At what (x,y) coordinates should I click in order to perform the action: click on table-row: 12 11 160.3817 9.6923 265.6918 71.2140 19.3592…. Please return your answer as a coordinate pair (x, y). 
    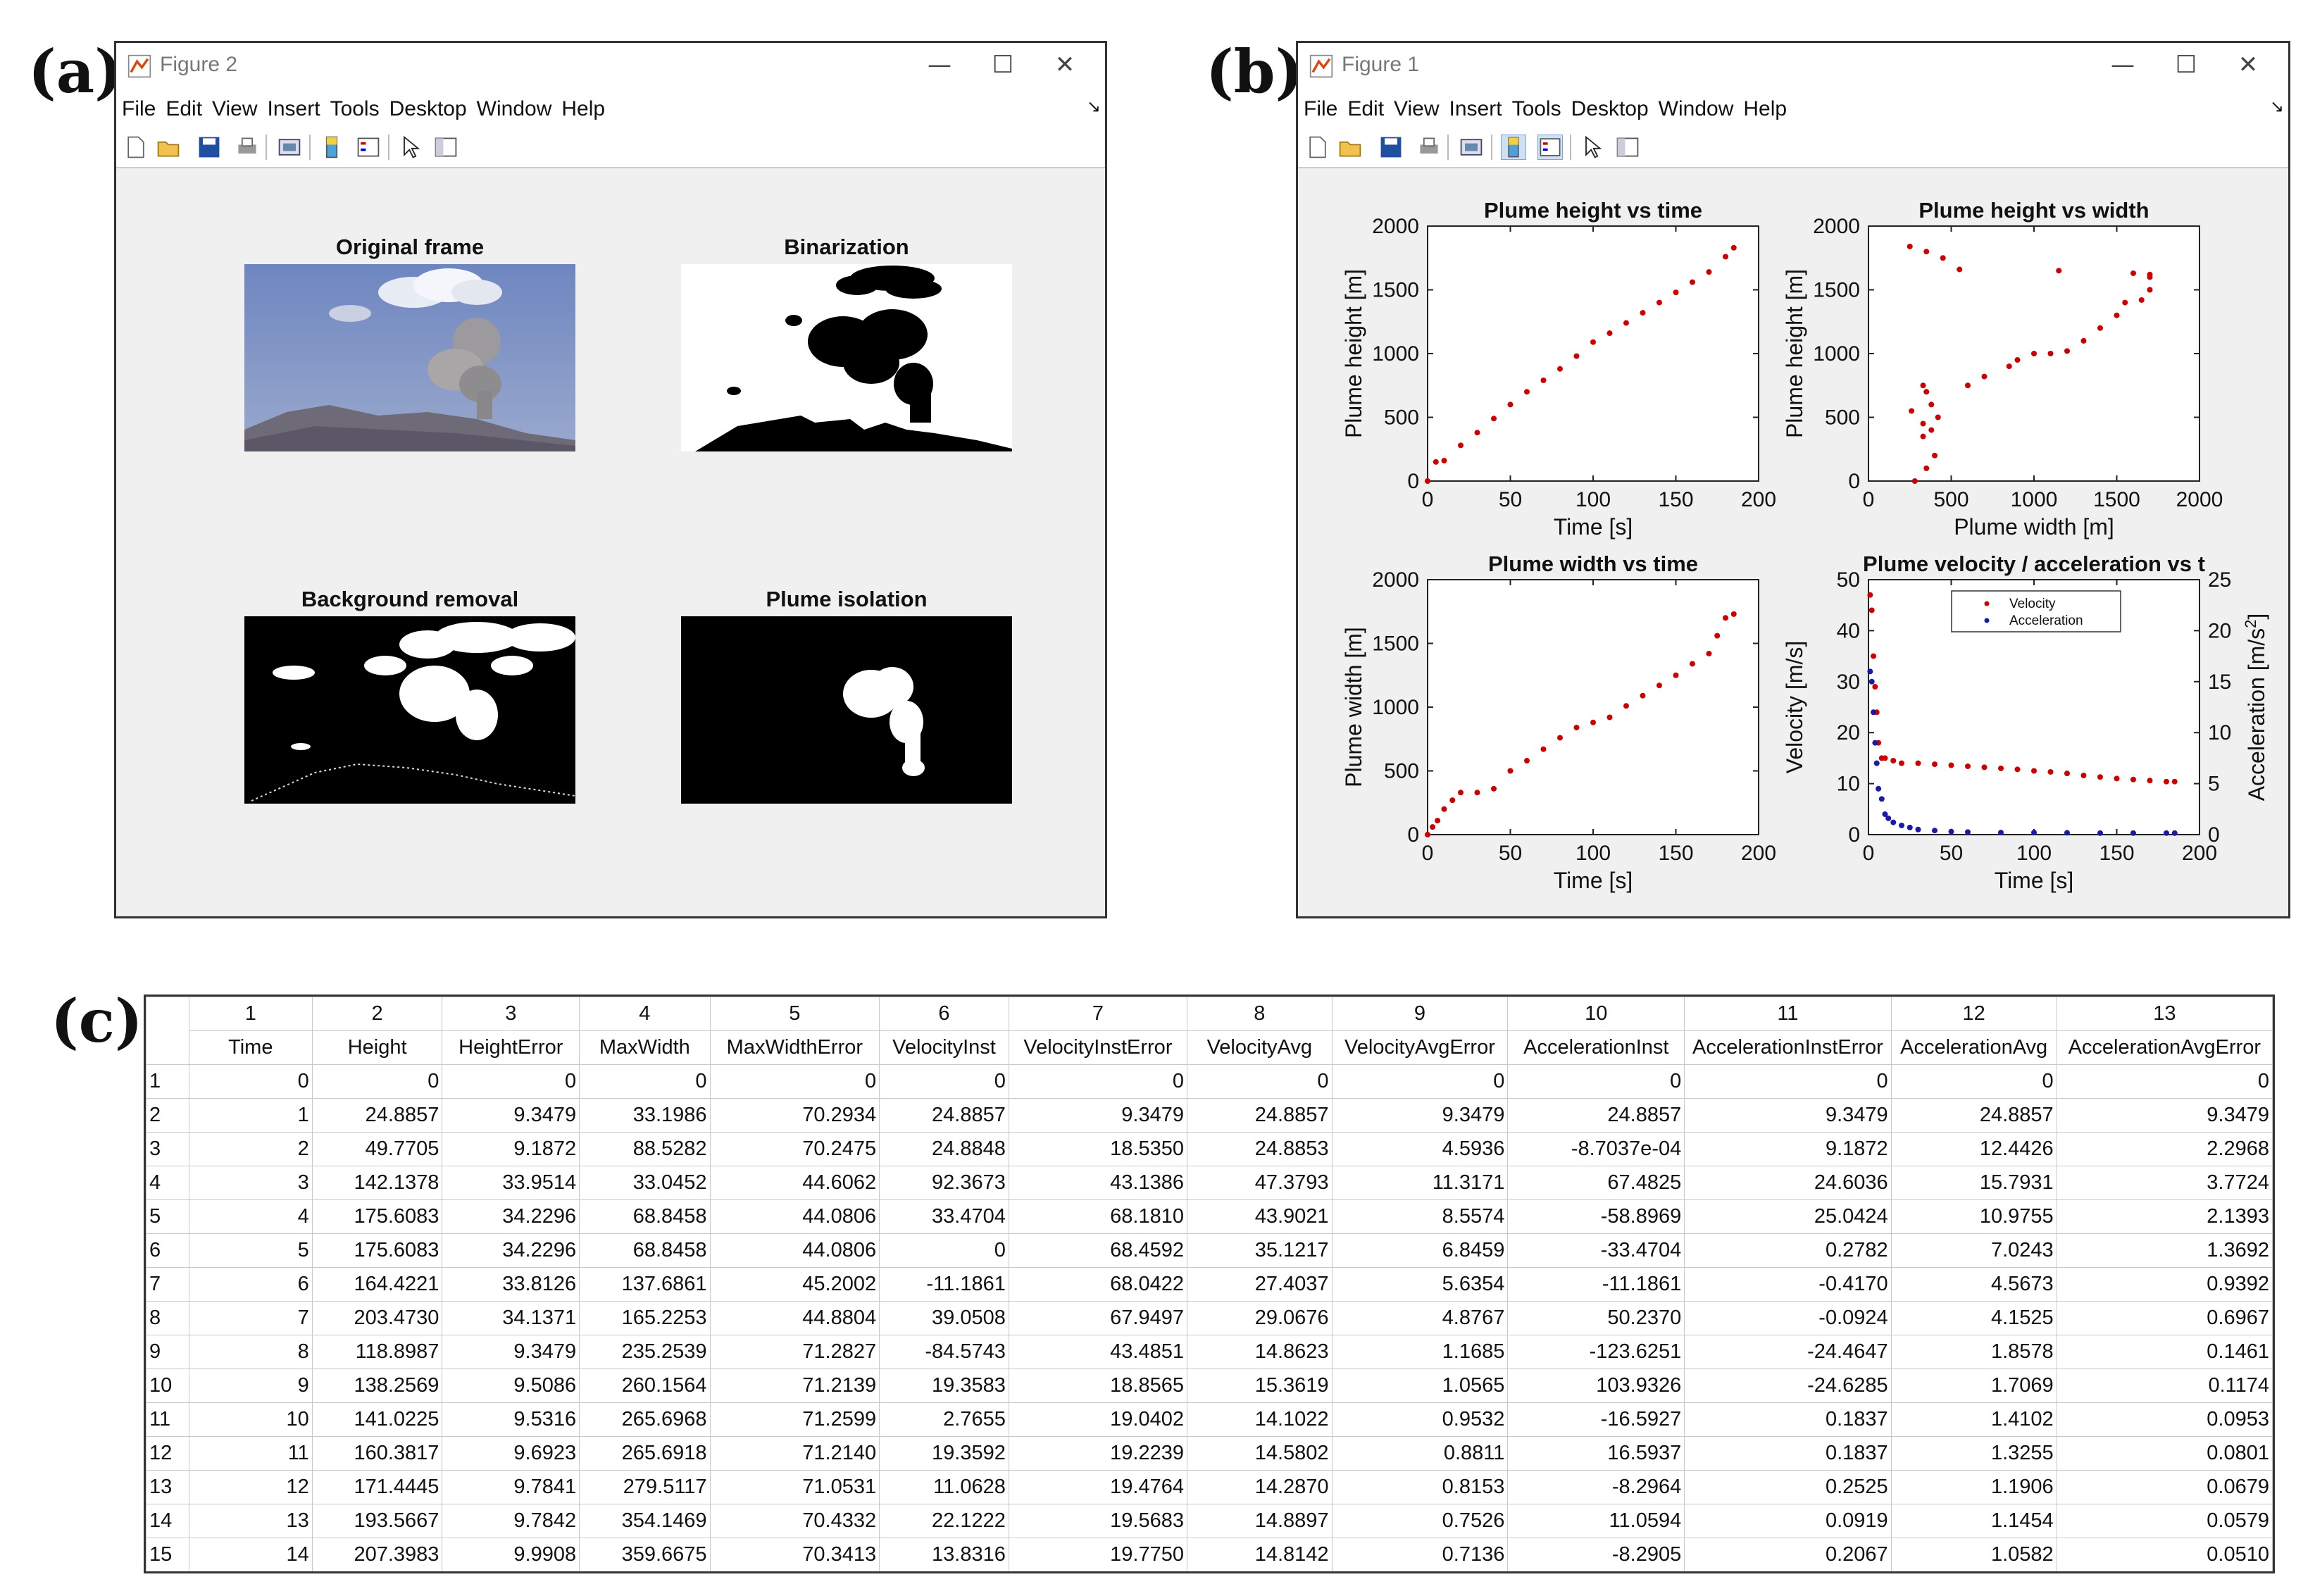
    Looking at the image, I should click on (1209, 1453).